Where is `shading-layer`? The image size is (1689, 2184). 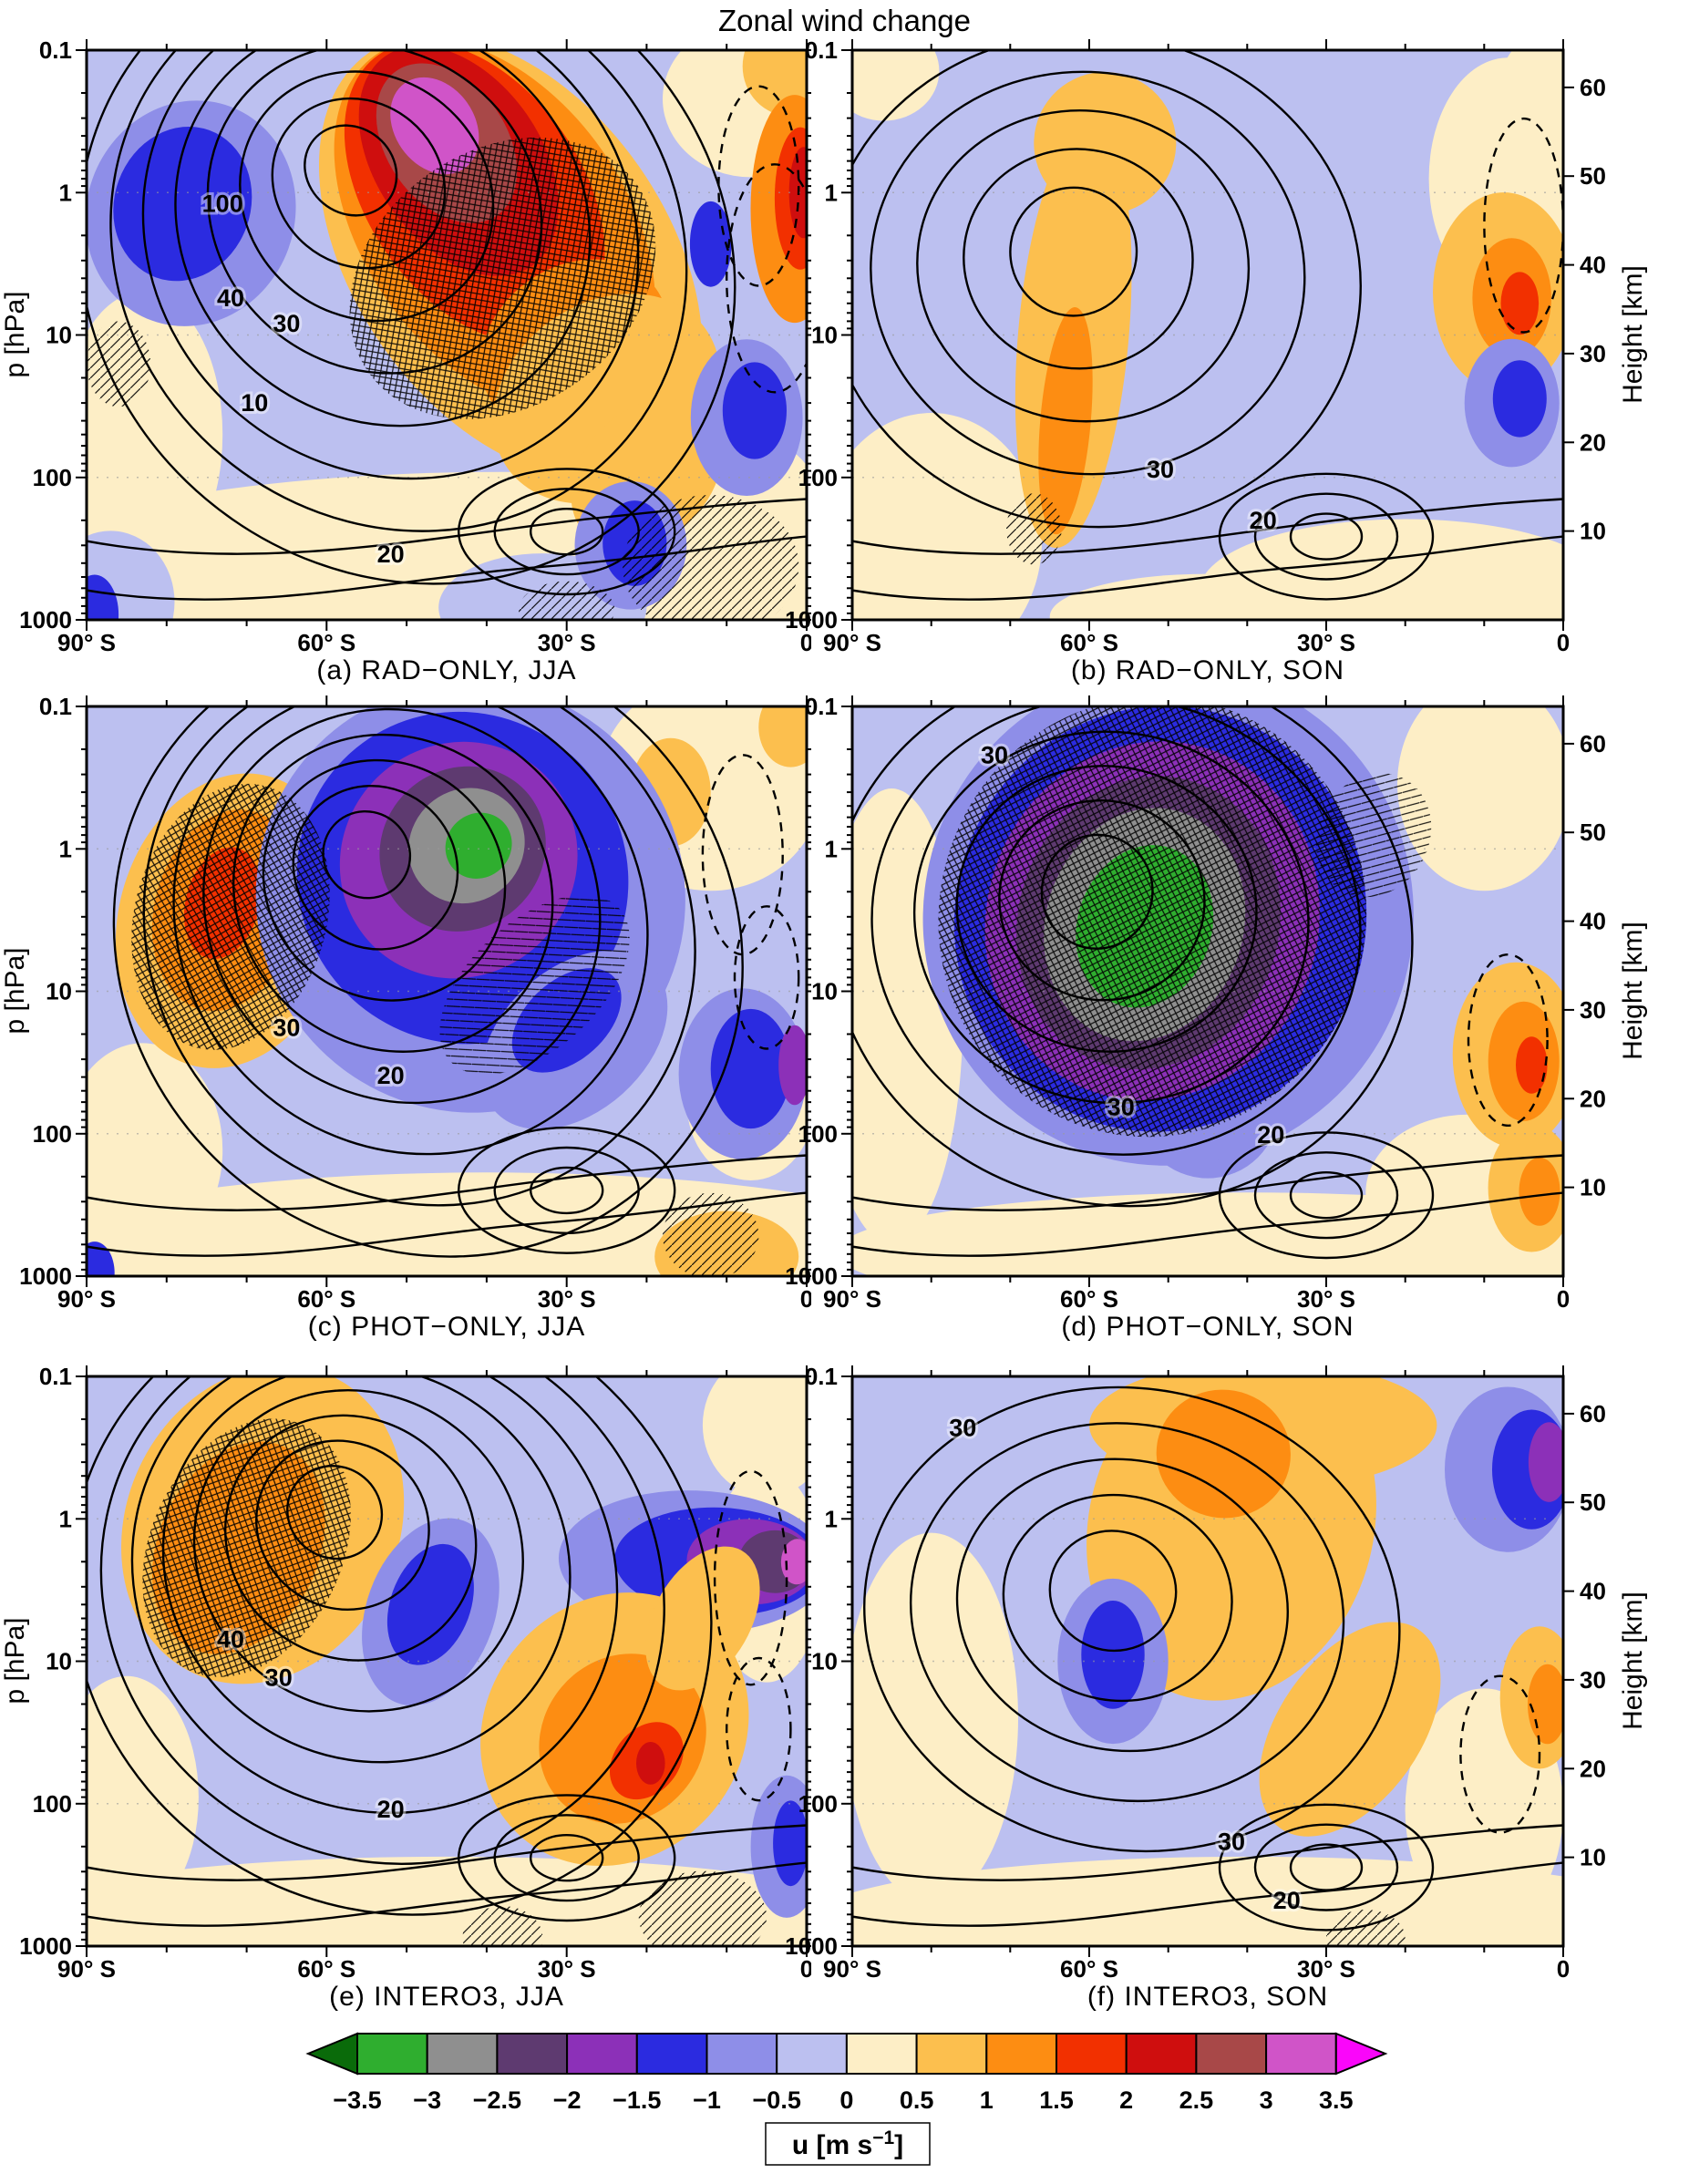
shading-layer is located at coordinates (1207, 1661).